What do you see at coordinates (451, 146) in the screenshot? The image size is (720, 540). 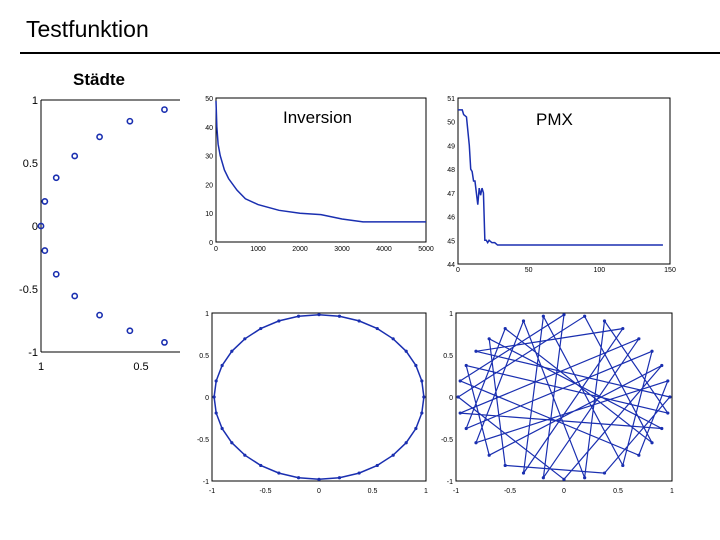 I see `y-tick-label: 49` at bounding box center [451, 146].